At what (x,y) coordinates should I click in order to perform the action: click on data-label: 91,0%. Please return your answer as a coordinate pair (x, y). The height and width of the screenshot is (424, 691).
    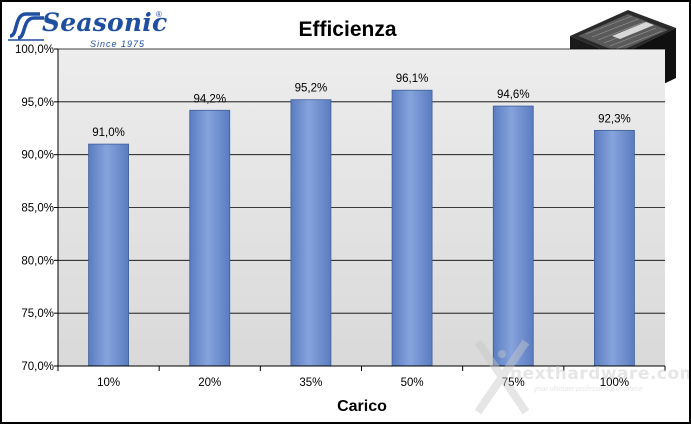
    Looking at the image, I should click on (108, 133).